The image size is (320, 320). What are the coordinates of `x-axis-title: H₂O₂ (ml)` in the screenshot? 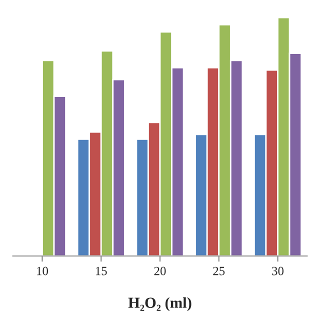 It's located at (160, 304).